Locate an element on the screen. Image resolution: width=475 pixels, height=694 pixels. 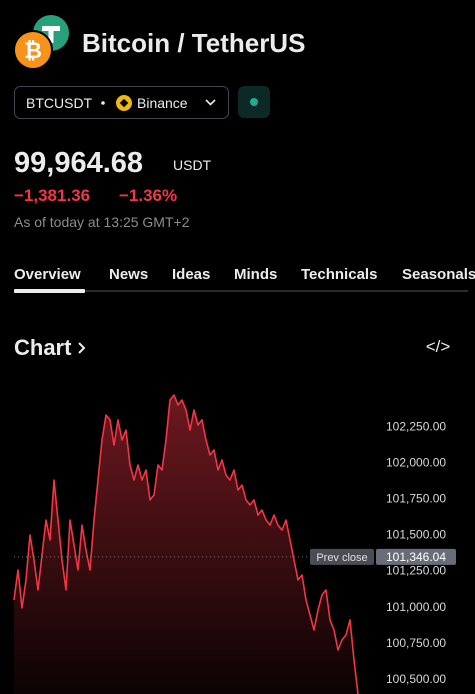
title: Bitcoin / TetherUS is located at coordinates (193, 43).